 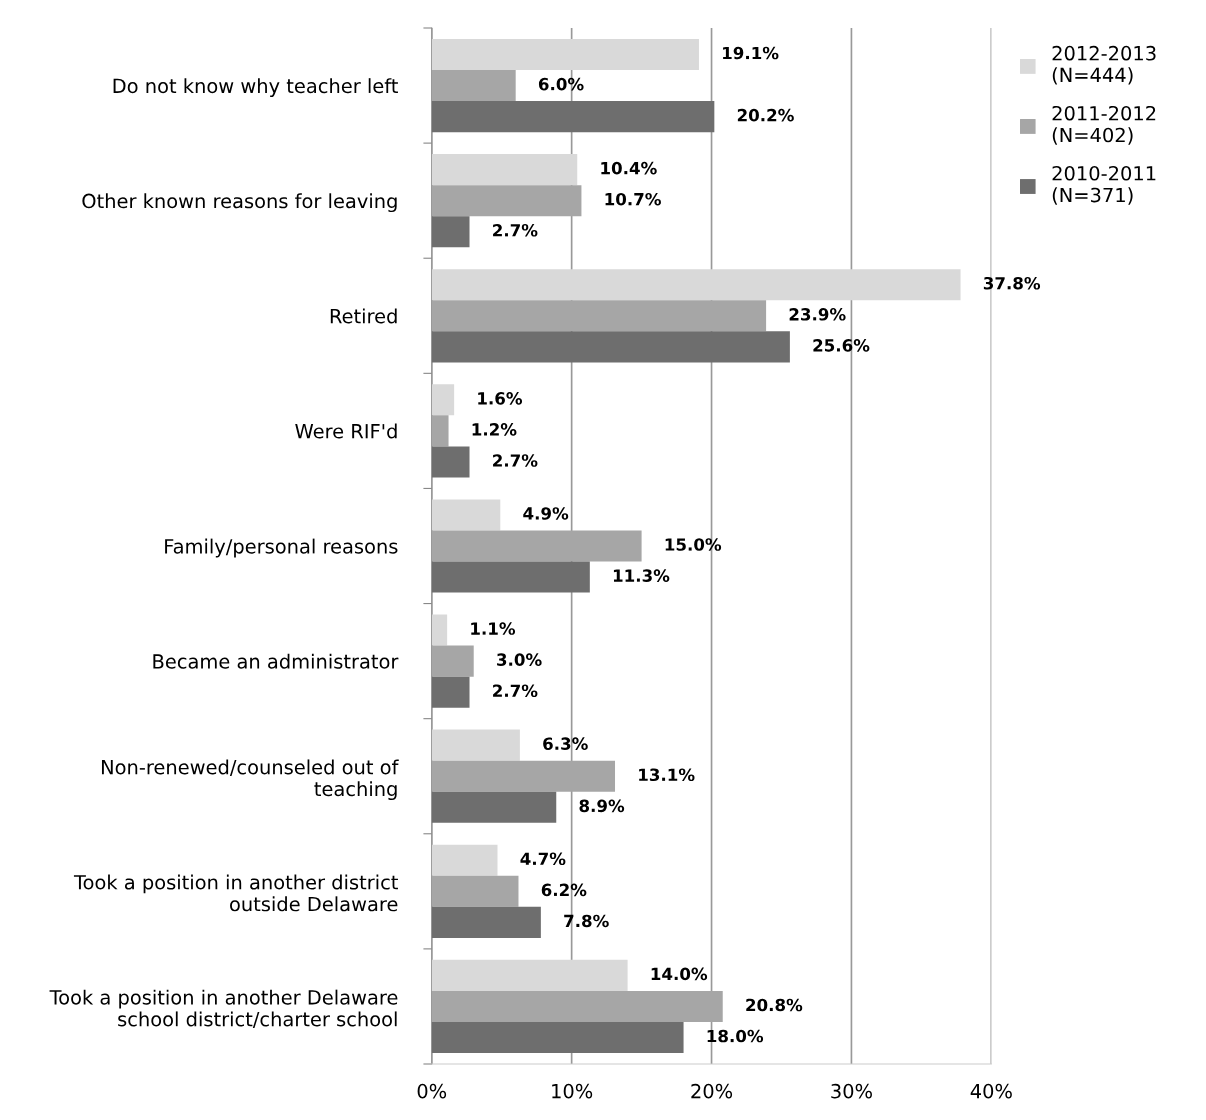 I want to click on x-tick-label: 40%, so click(x=991, y=1091).